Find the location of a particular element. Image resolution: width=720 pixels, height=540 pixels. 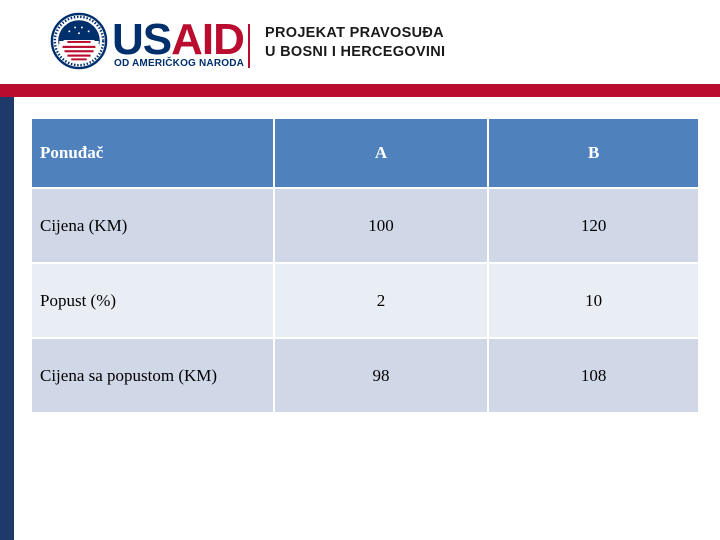

table-row: Cijena (KM) 100 120 is located at coordinates (365, 225).